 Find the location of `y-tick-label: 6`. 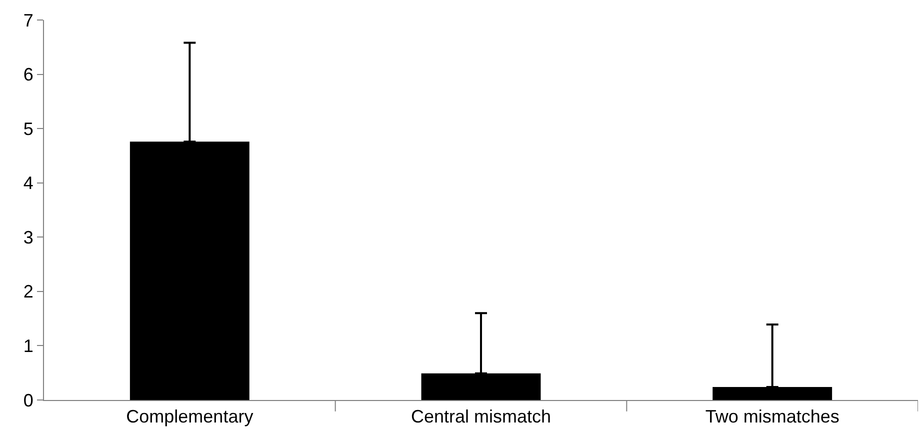

y-tick-label: 6 is located at coordinates (28, 74).